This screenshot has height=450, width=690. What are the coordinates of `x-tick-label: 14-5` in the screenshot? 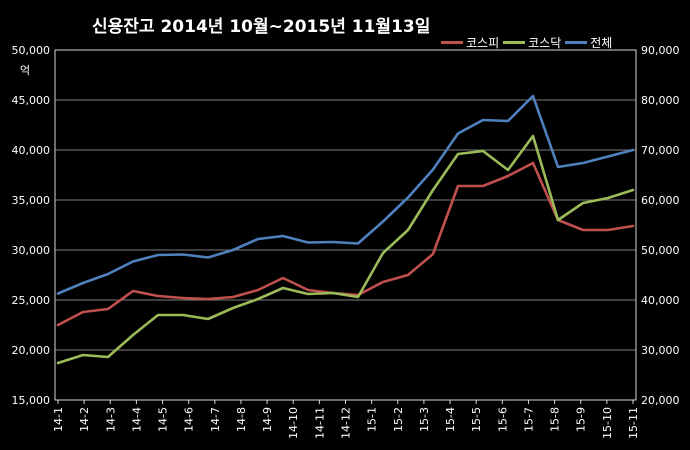 It's located at (163, 419).